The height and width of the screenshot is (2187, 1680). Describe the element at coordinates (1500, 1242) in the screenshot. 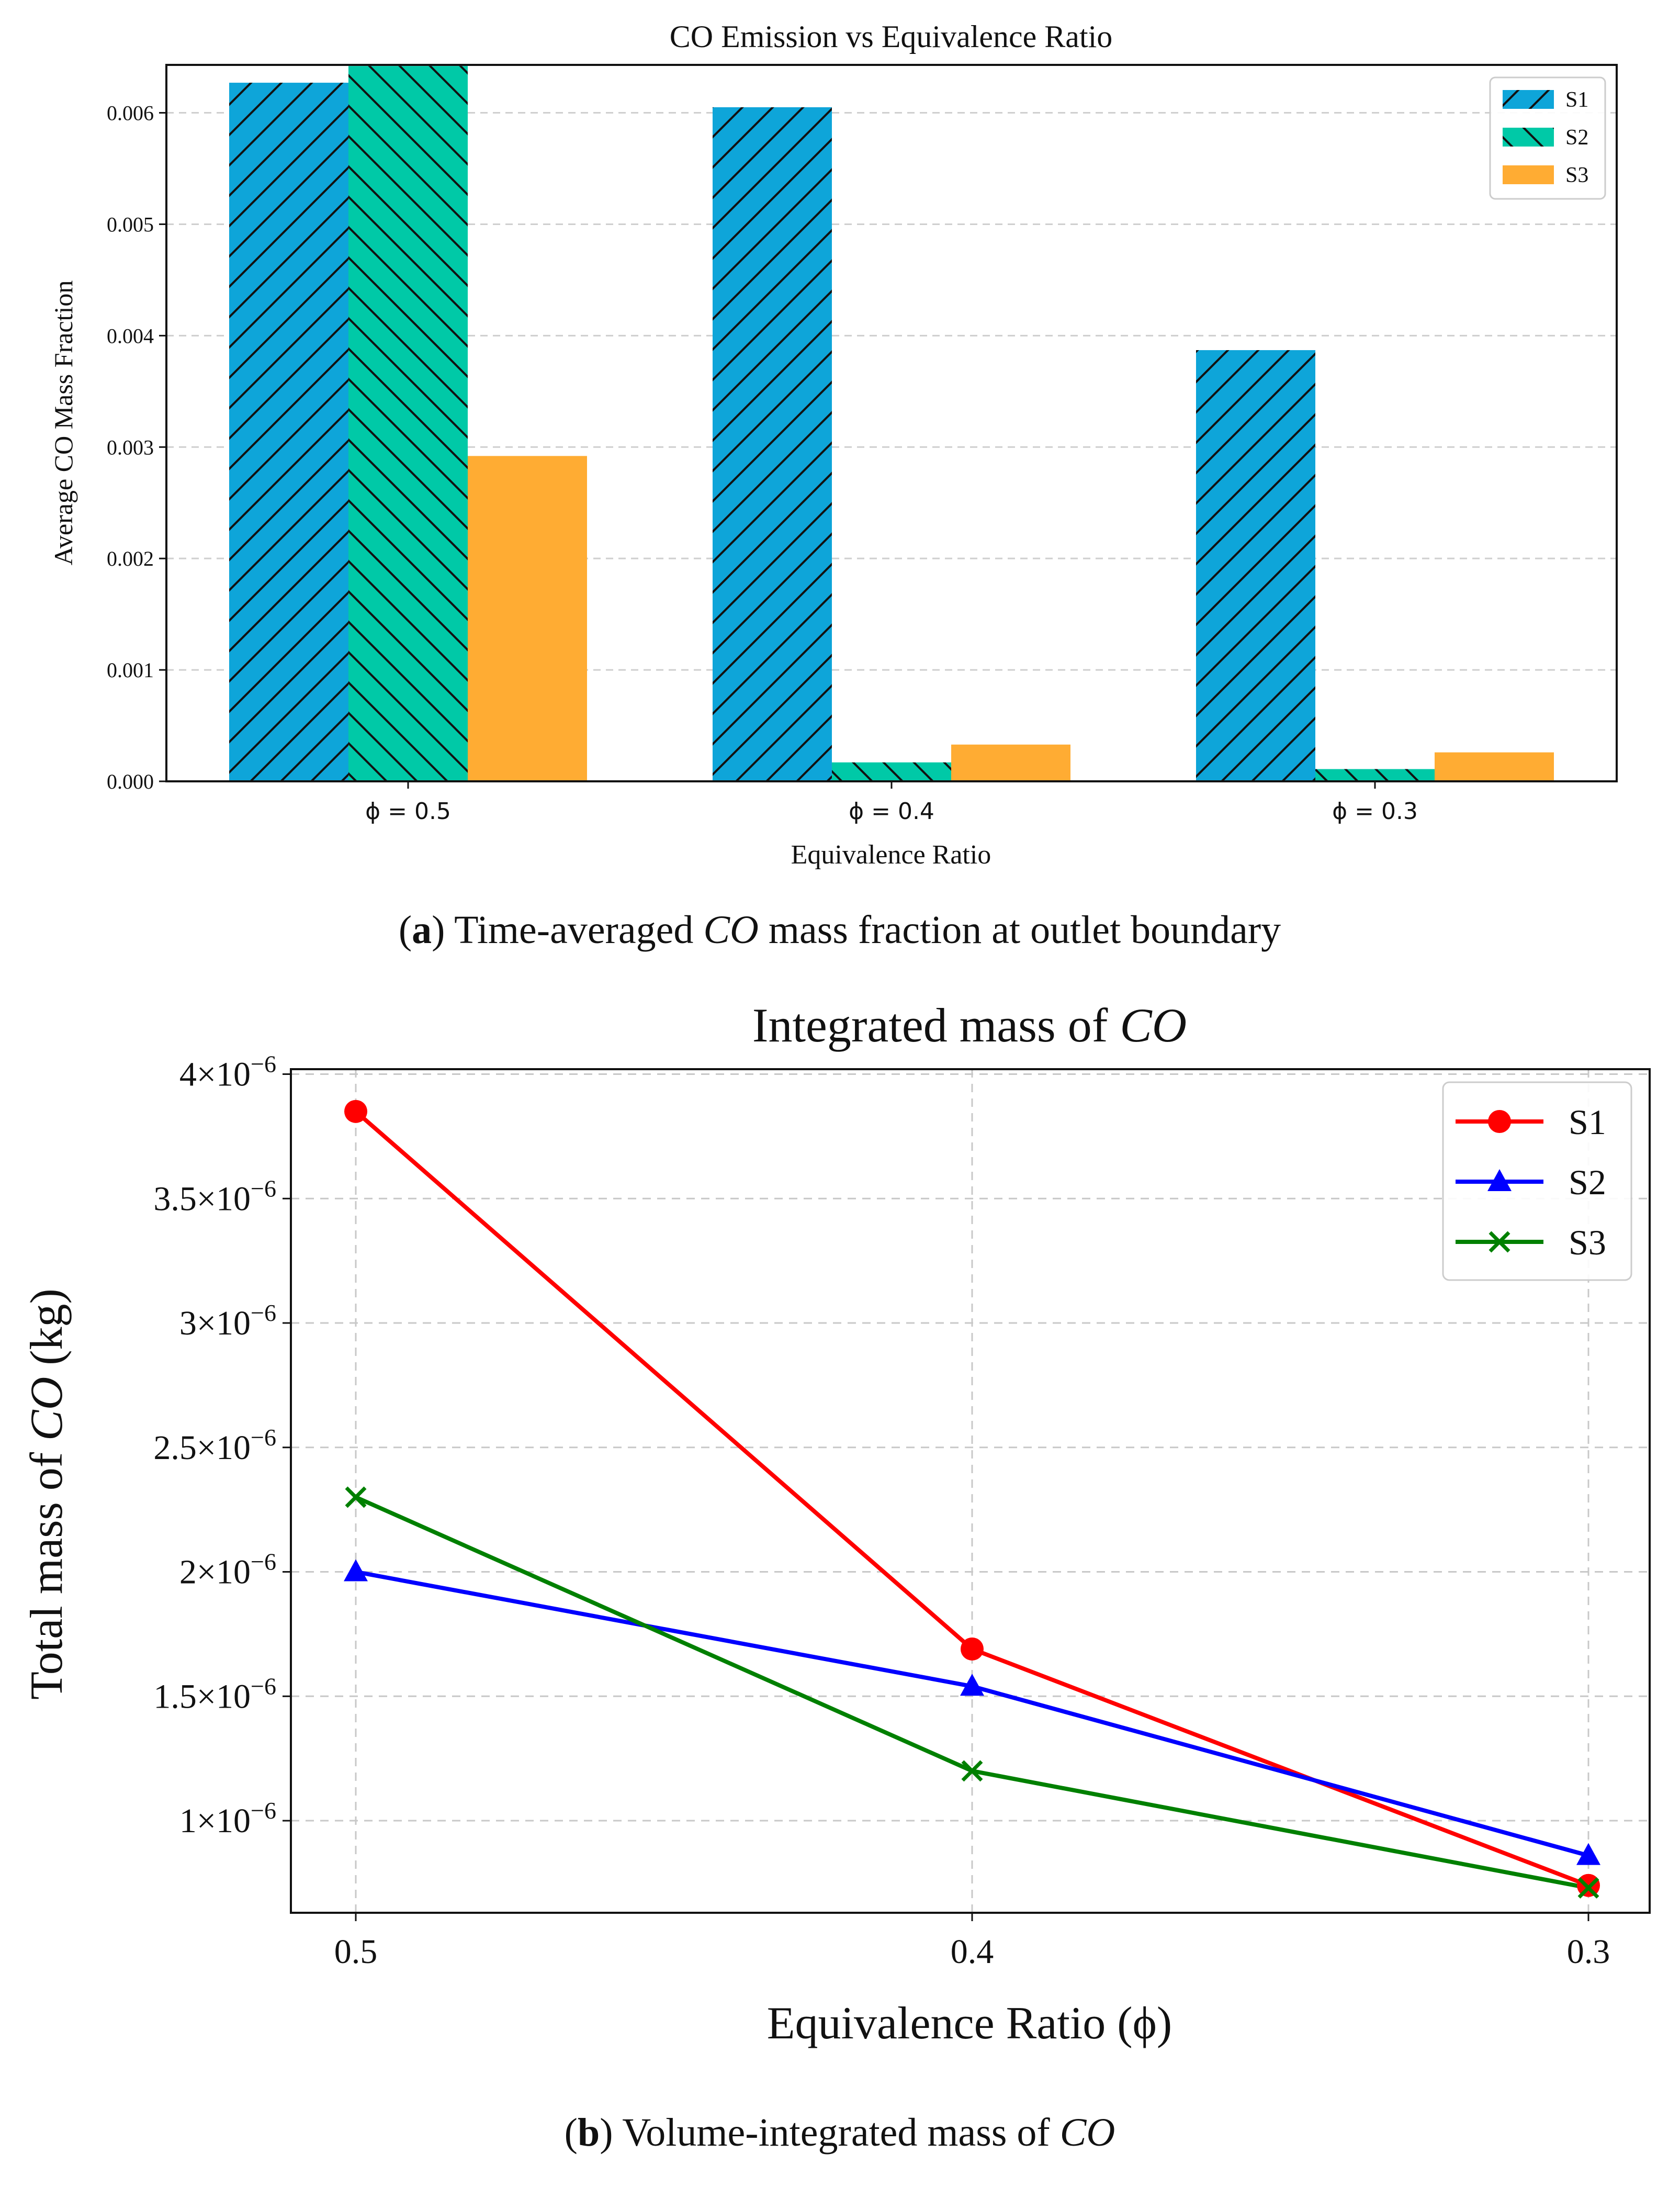

I see `legend-marker-s3` at that location.